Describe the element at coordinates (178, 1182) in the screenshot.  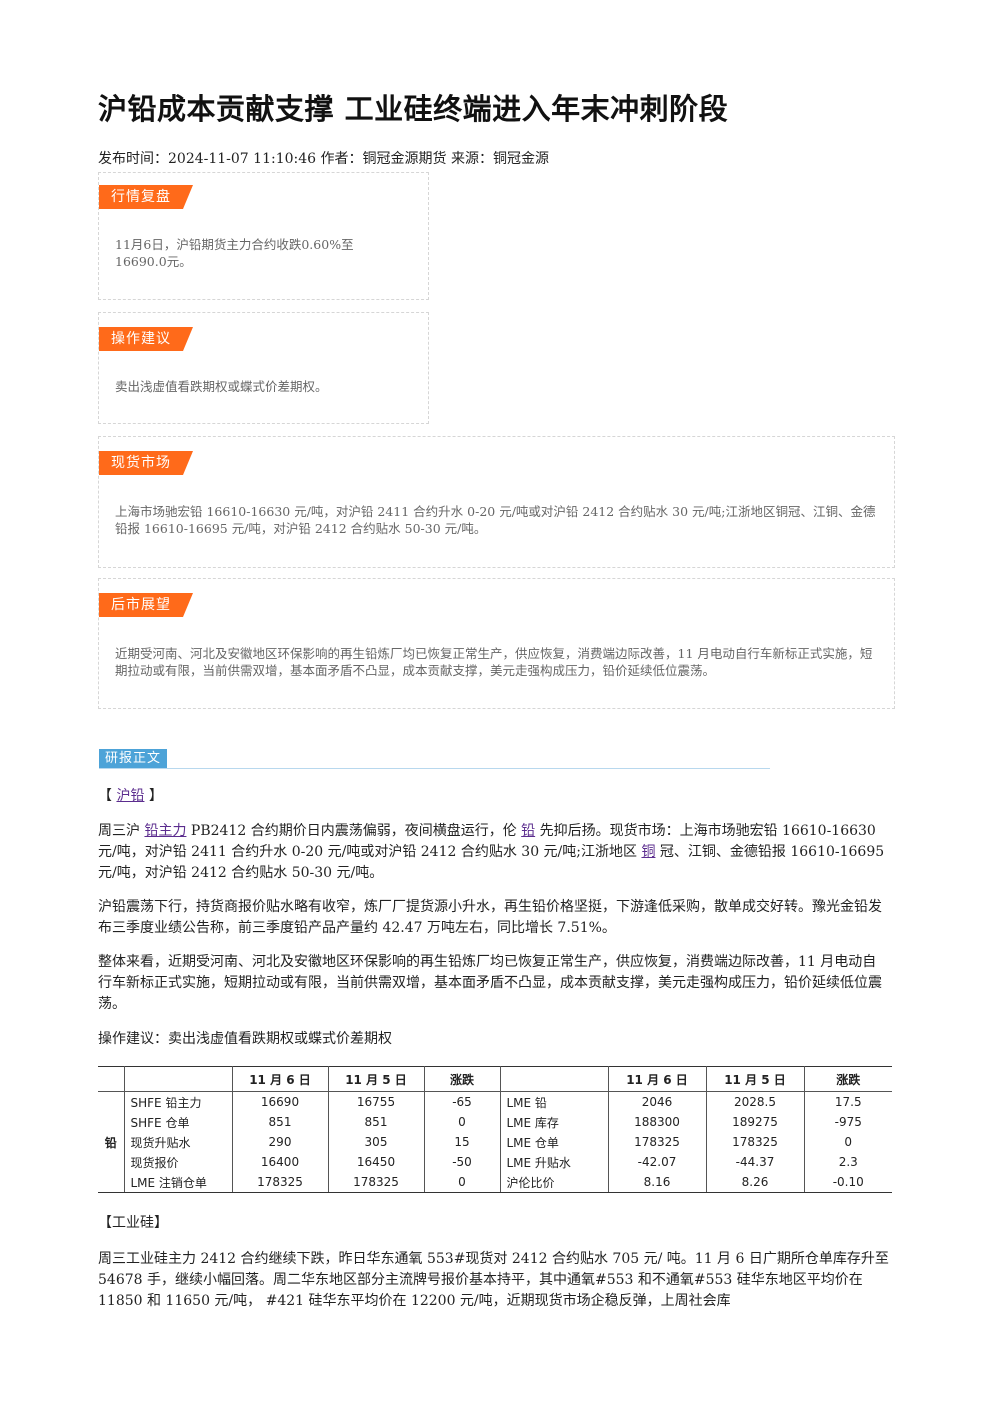
I see `table-cell: LME 注销仓单` at that location.